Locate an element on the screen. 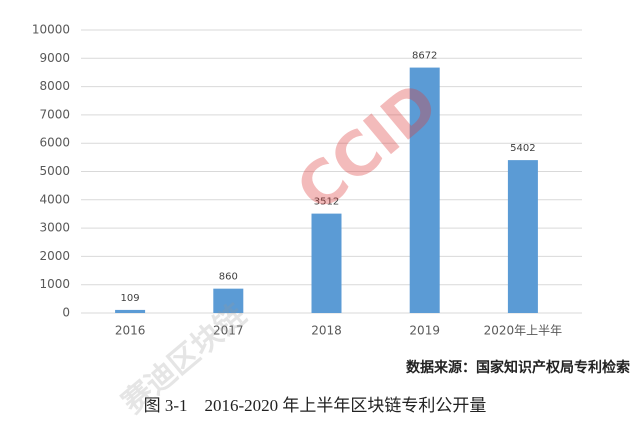  y-tick-label: 0 is located at coordinates (66, 313).